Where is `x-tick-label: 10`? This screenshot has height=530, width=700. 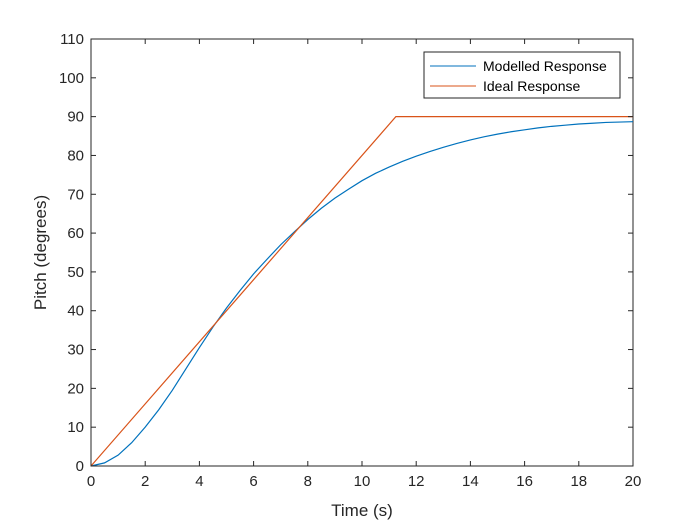 x-tick-label: 10 is located at coordinates (362, 481).